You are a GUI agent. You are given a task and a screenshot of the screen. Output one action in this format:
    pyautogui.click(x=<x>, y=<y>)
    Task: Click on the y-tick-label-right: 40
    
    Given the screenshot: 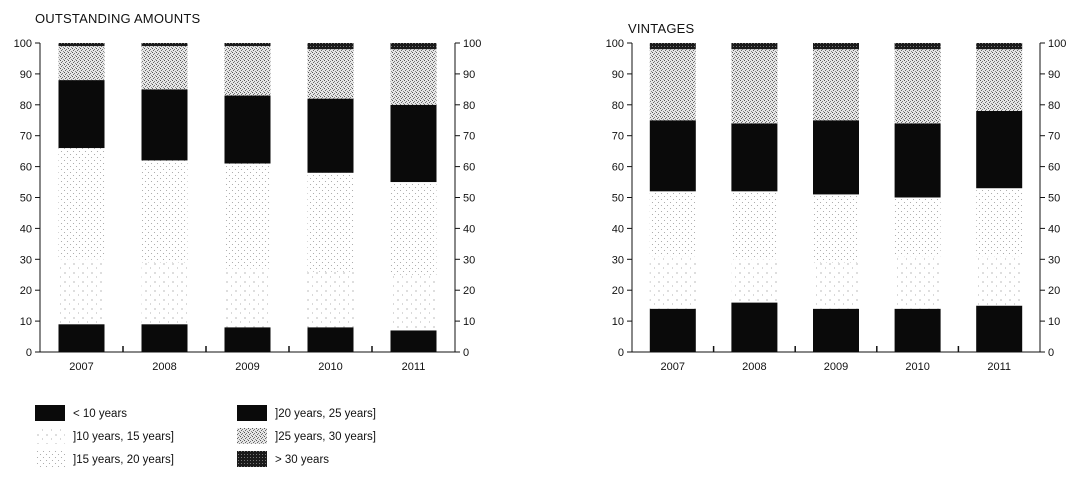 What is the action you would take?
    pyautogui.click(x=469, y=229)
    